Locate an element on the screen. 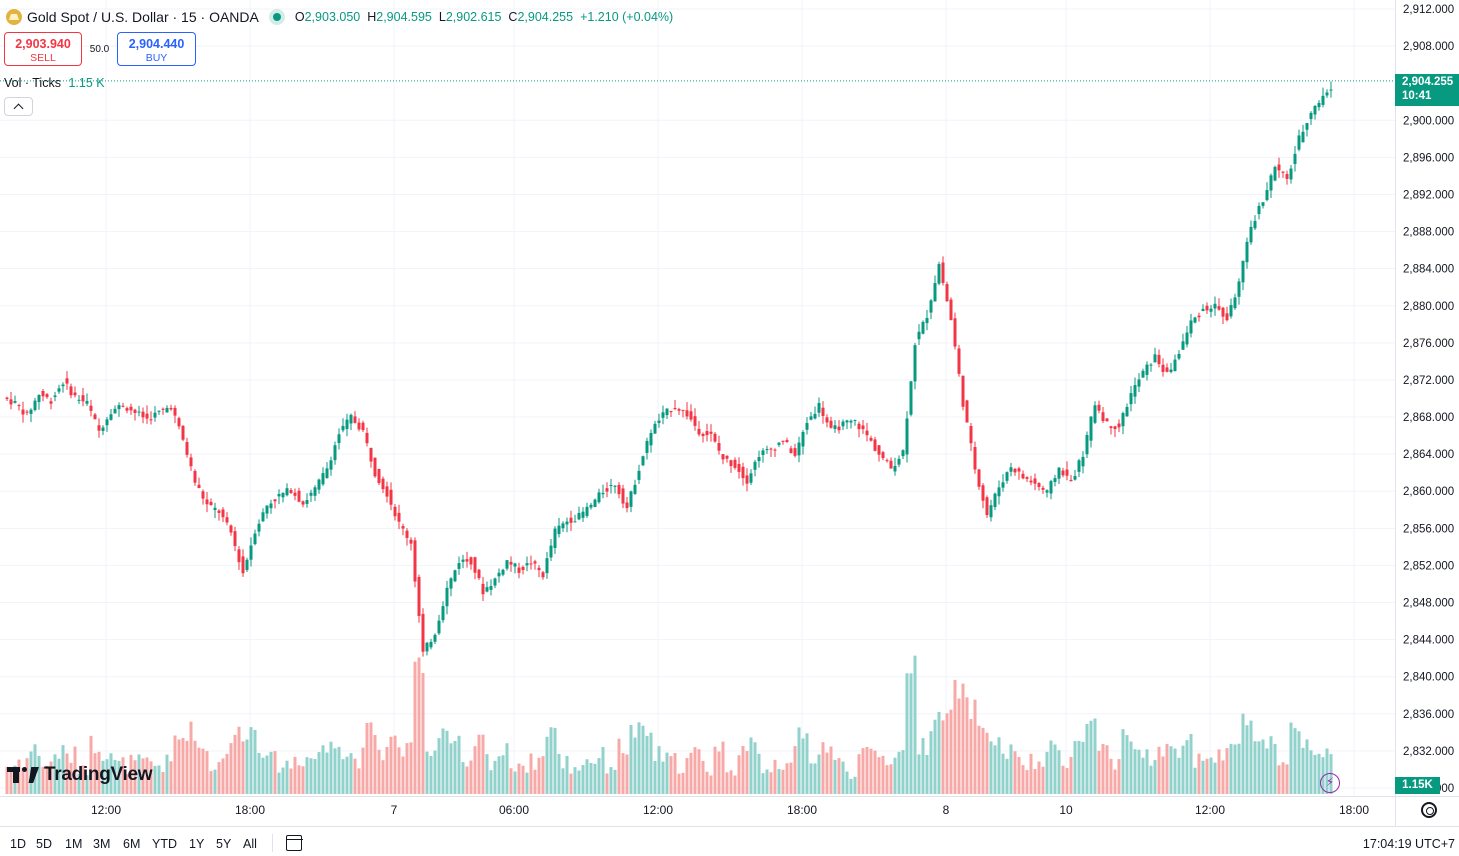 The height and width of the screenshot is (856, 1459). gear-icon is located at coordinates (1429, 810).